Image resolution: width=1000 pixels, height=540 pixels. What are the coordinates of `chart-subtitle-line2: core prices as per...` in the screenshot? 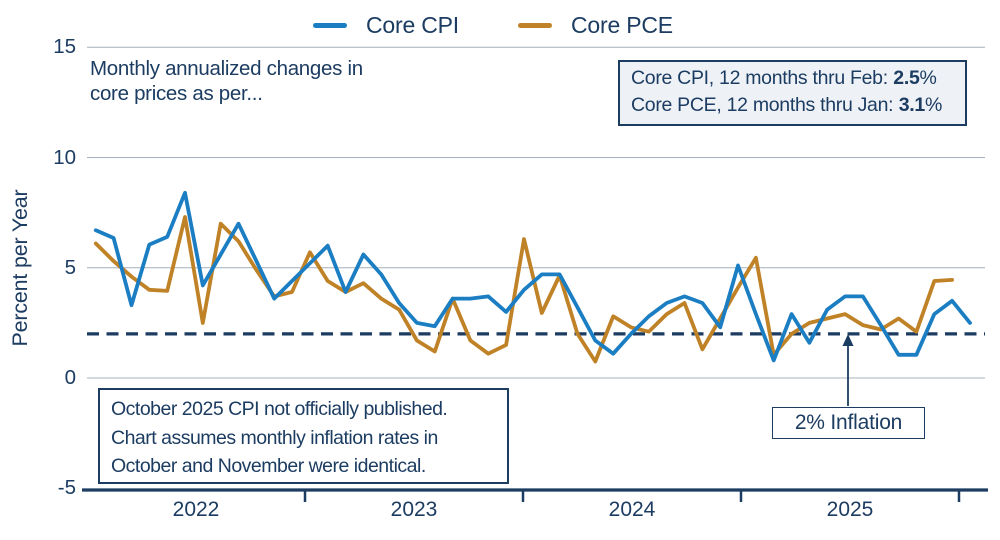 It's located at (176, 93).